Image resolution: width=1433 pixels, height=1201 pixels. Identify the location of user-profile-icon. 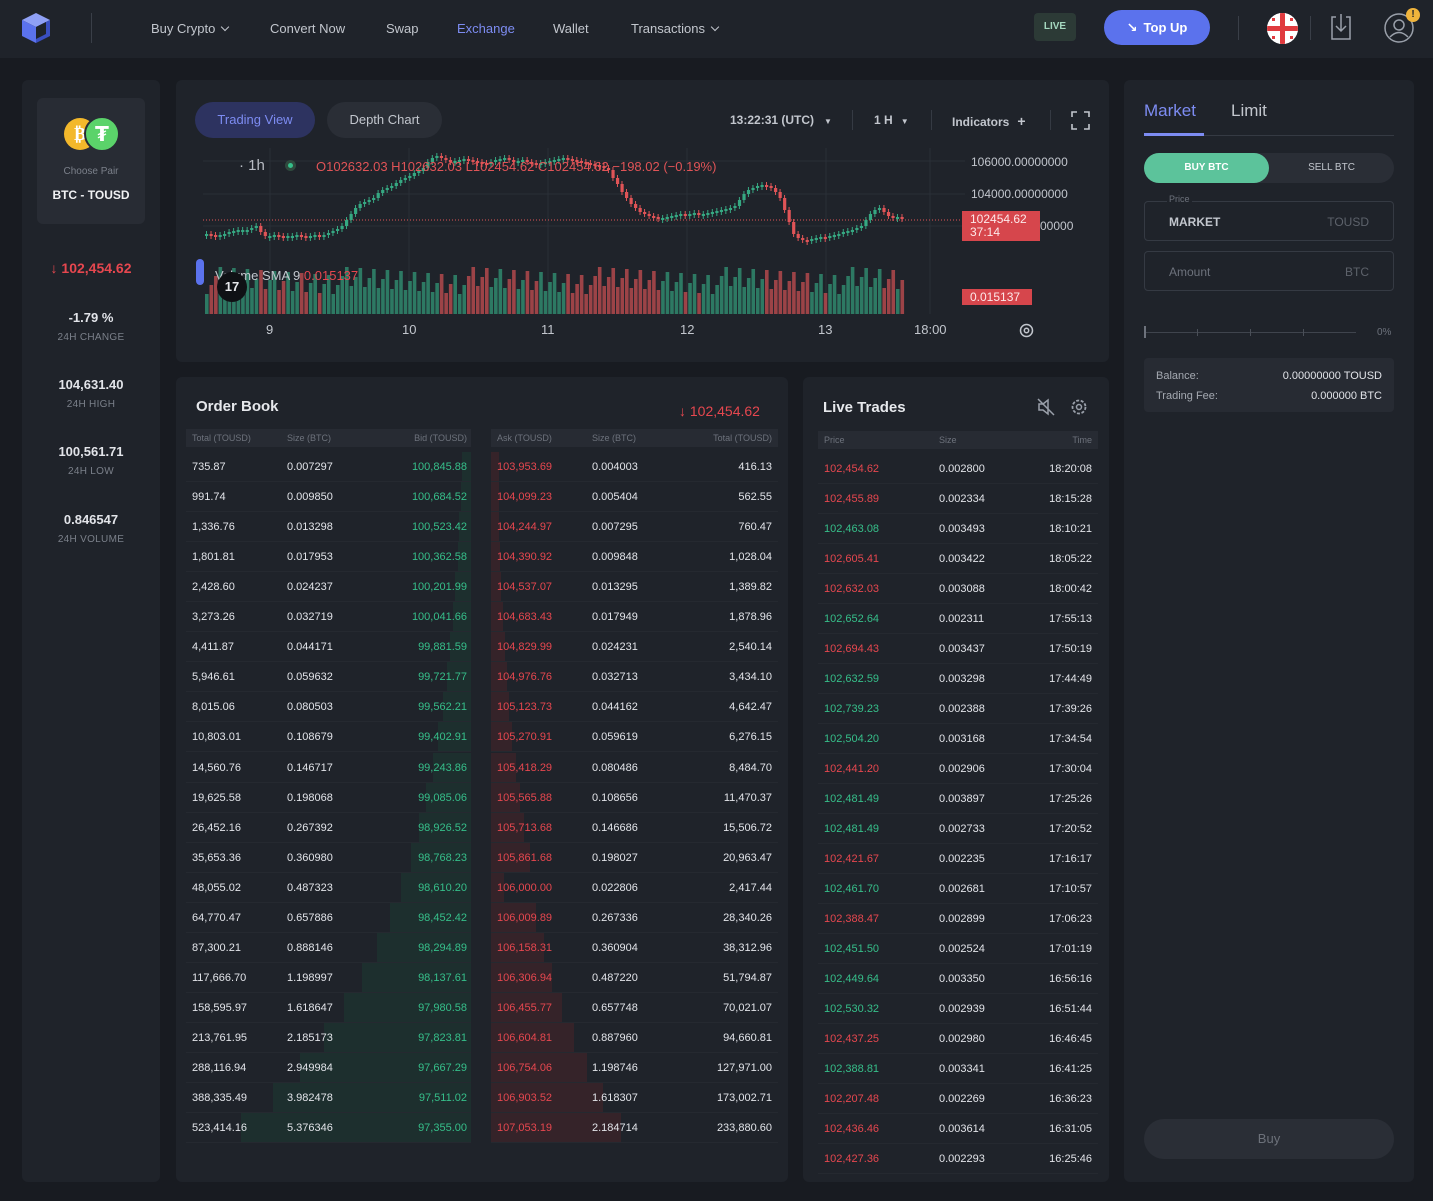
(1399, 28).